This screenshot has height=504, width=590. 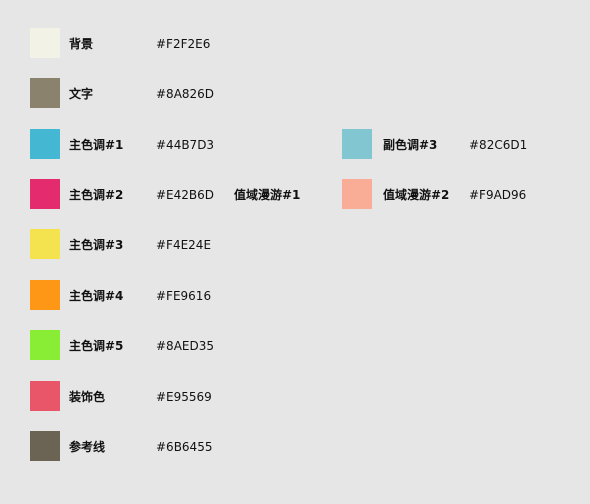 I want to click on color-row-decoration: 装饰色 #E95569, so click(x=295, y=396).